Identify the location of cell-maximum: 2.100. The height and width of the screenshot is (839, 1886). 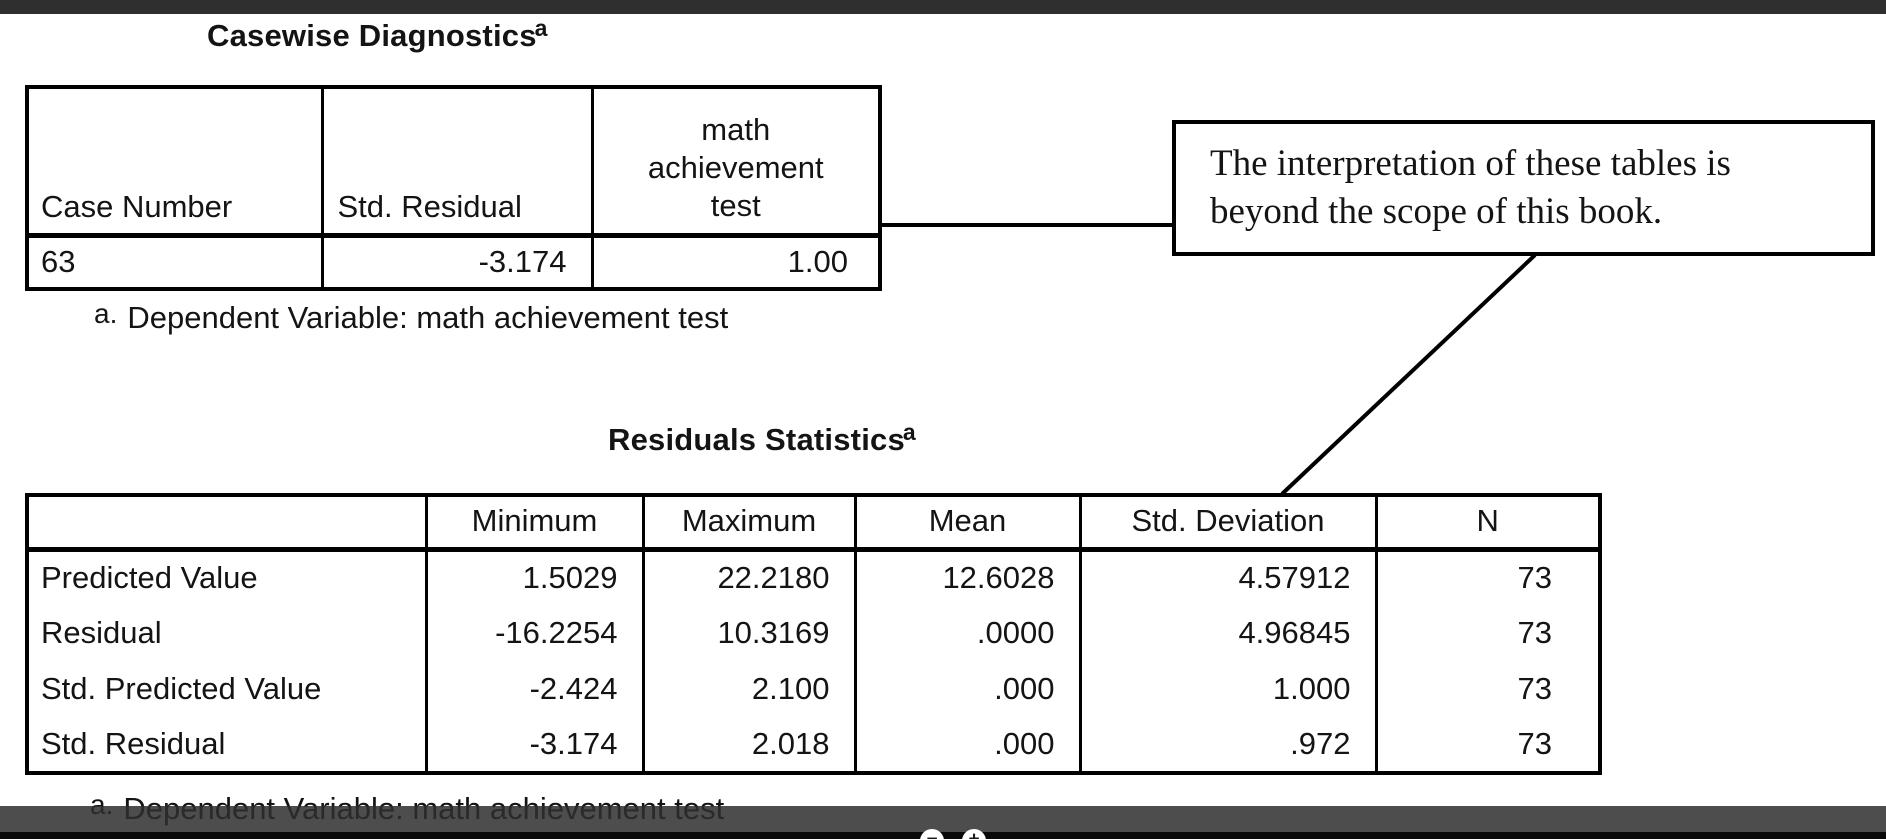
(748, 689).